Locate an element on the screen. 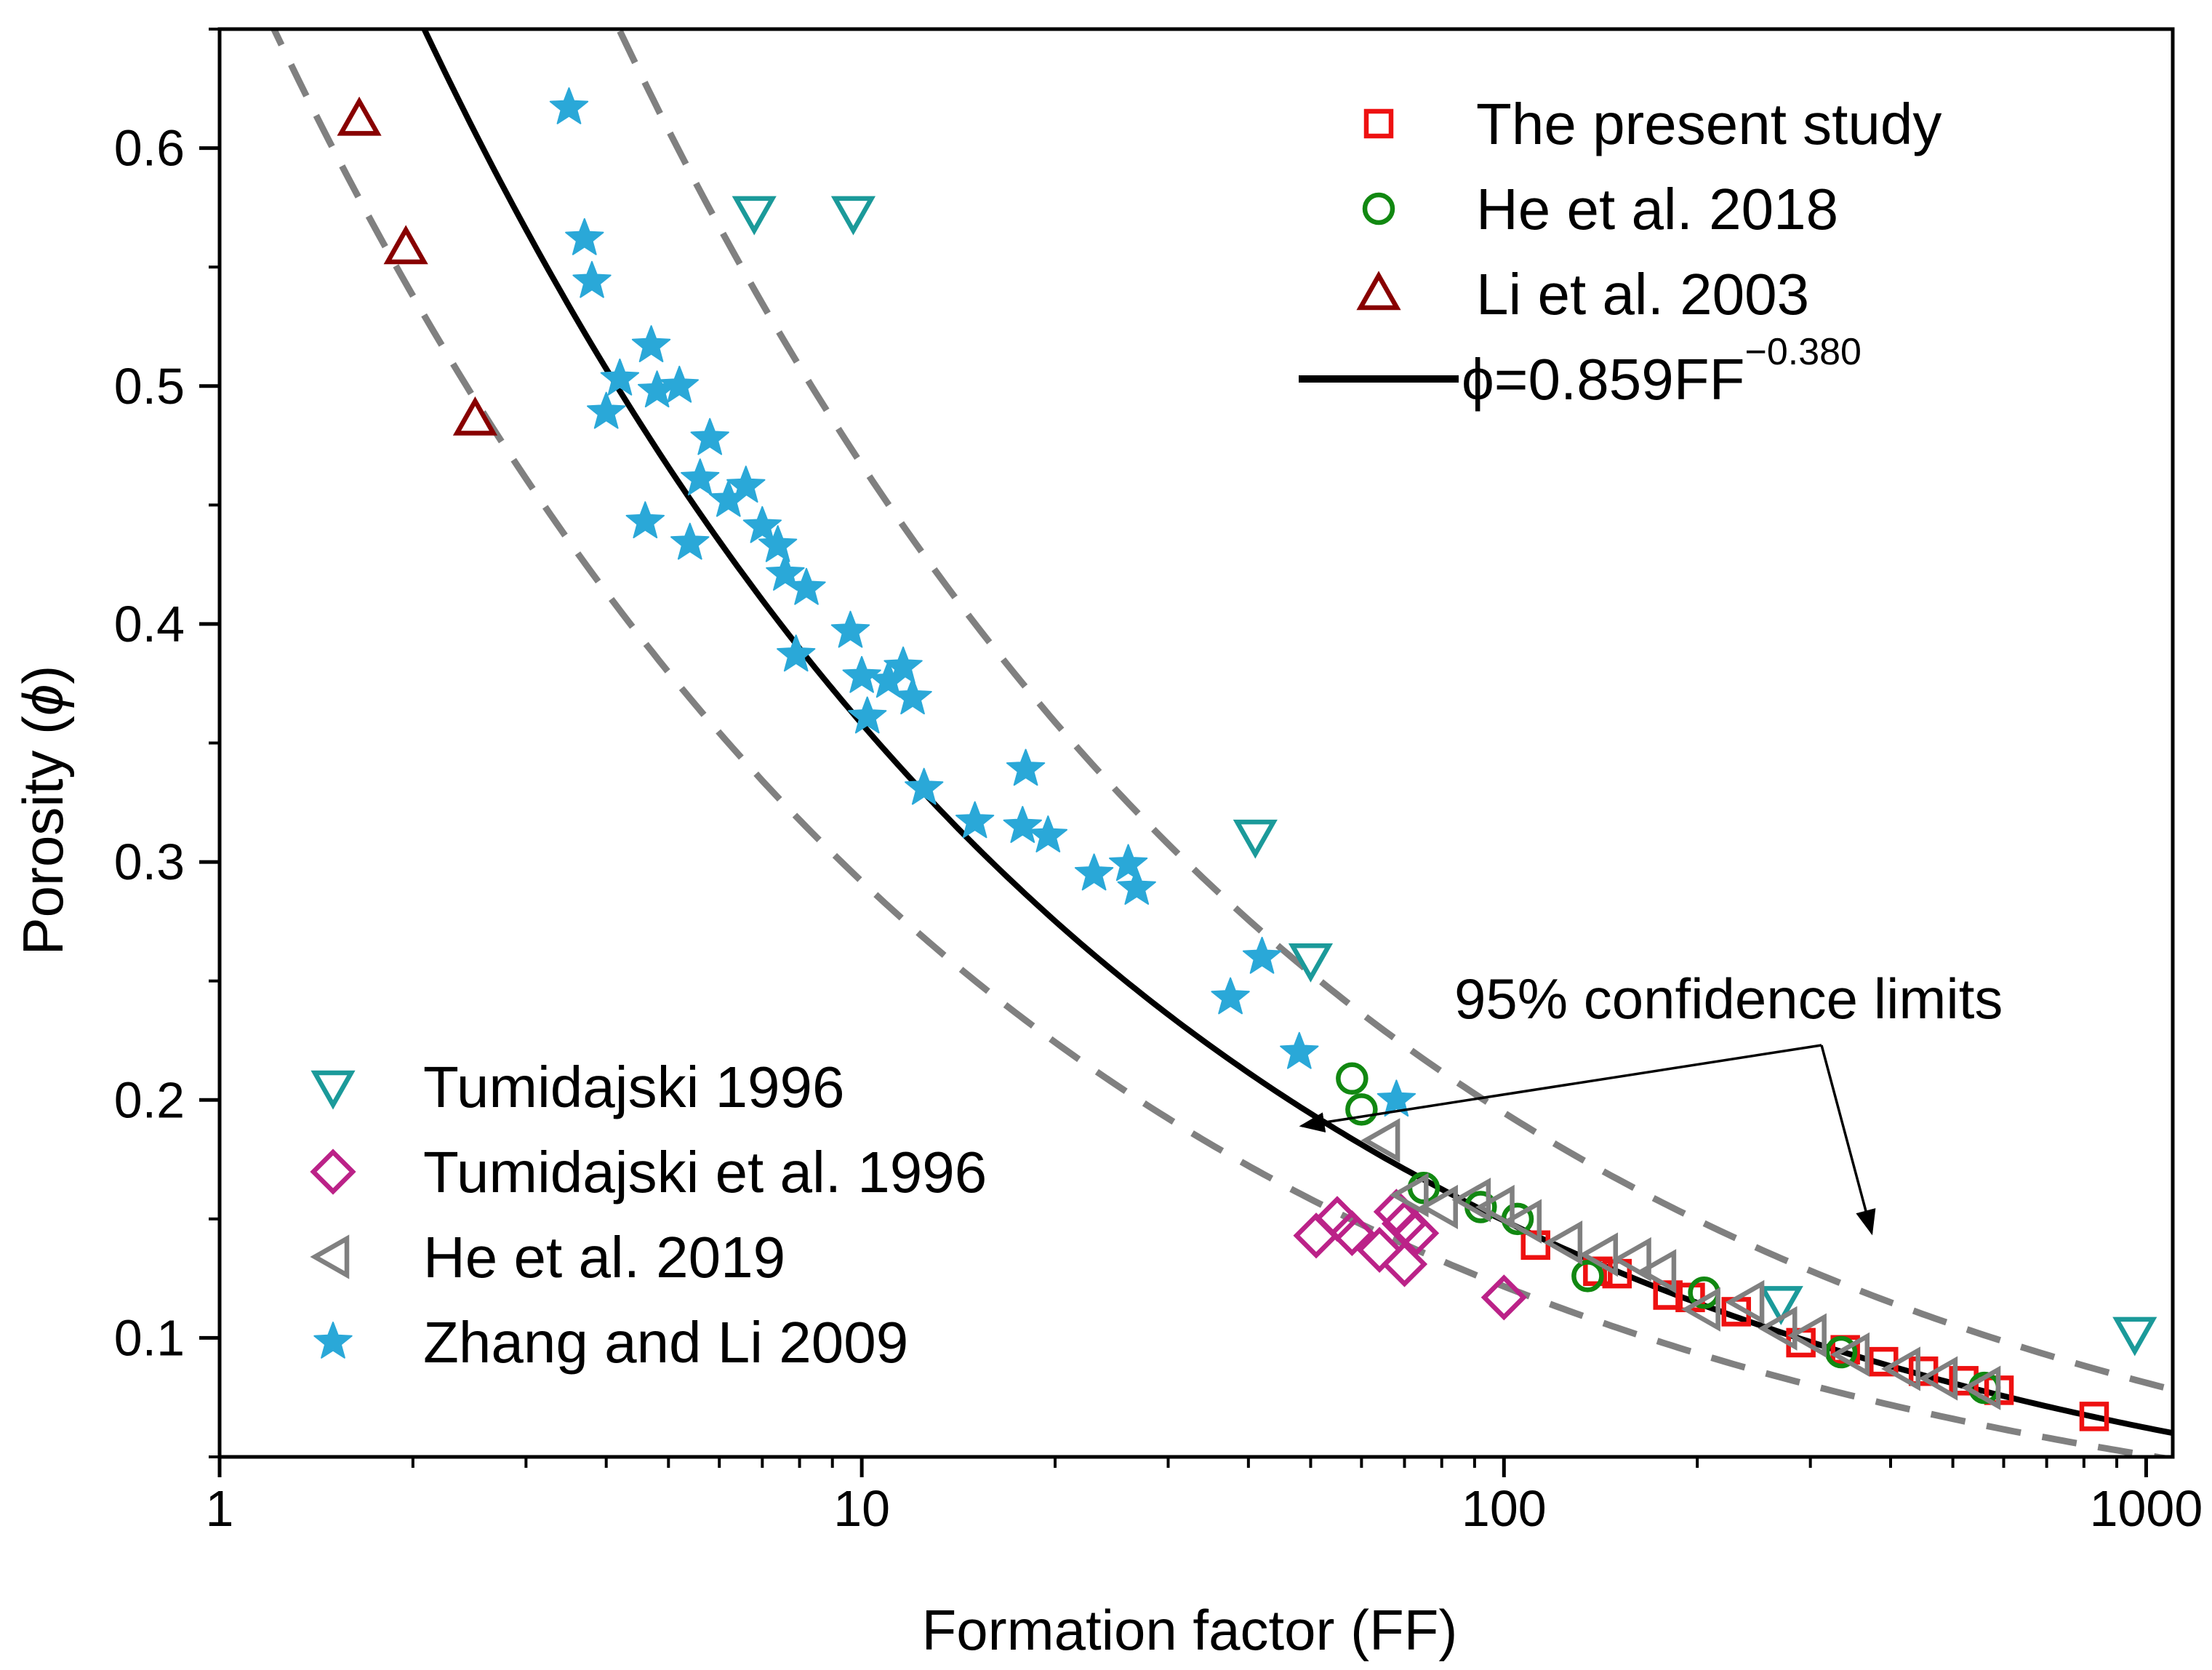  legend-label: Tumidajski 1996 is located at coordinates (634, 1087).